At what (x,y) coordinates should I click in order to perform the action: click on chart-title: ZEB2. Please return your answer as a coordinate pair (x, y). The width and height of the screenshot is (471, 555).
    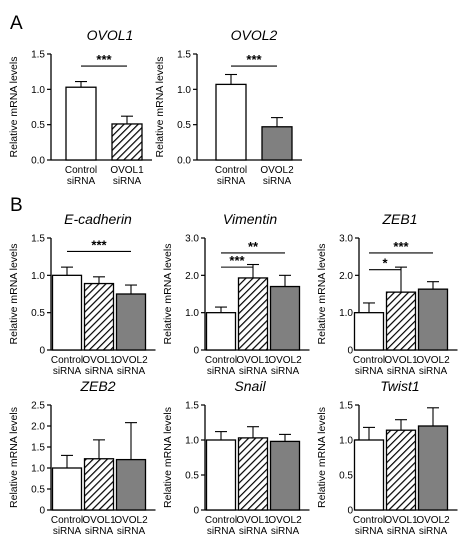
    Looking at the image, I should click on (97, 386).